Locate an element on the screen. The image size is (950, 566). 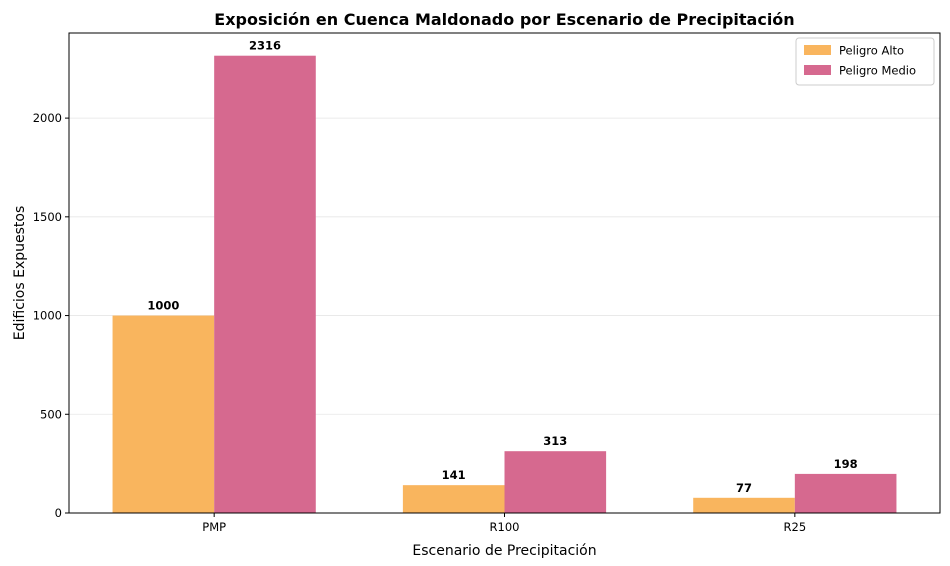
data-label: 1000 is located at coordinates (163, 306).